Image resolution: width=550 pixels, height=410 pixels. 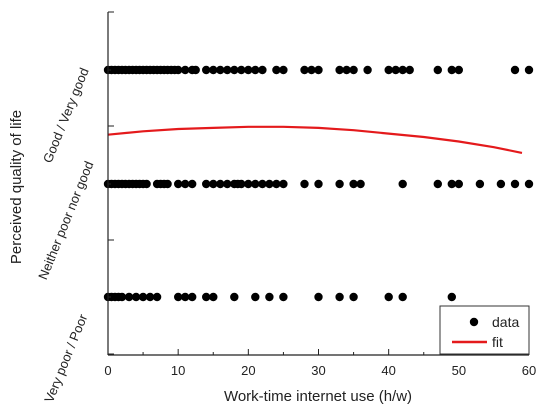 I want to click on x-tick-label: 20, so click(x=248, y=370).